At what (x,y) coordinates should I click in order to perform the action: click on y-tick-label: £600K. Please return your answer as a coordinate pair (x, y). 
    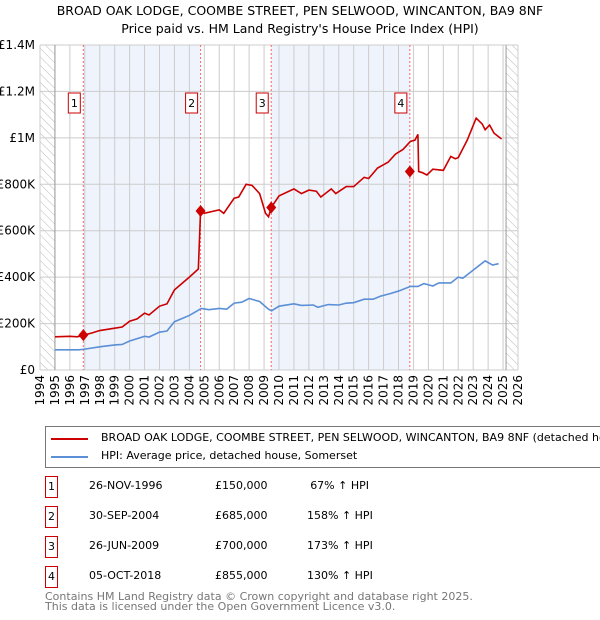
    Looking at the image, I should click on (18, 231).